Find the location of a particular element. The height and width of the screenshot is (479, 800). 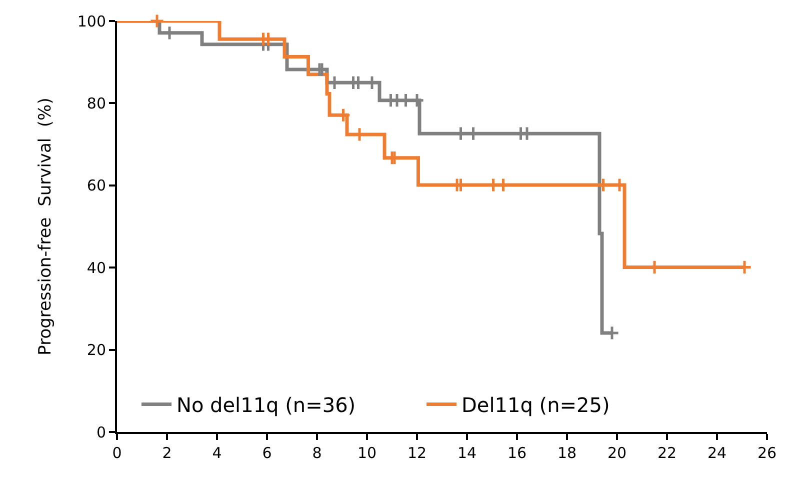

x-tick-label: 18 is located at coordinates (567, 453).